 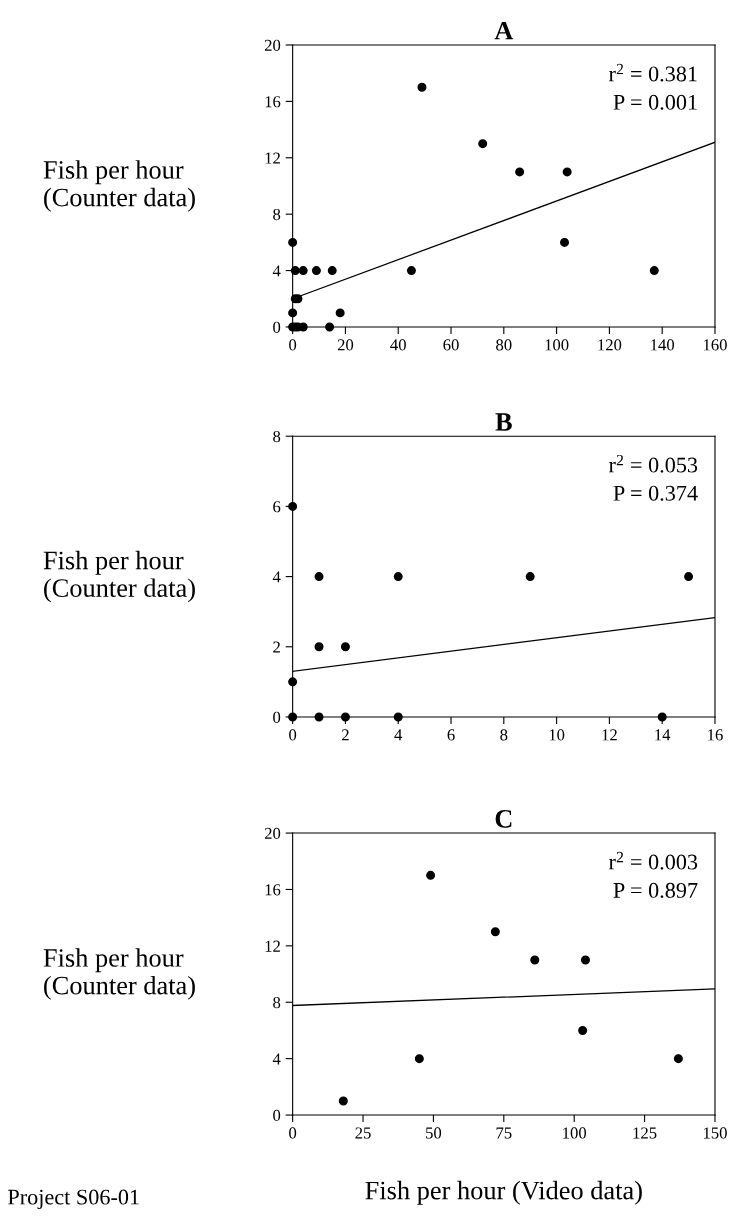 I want to click on x-tick-label: 80, so click(x=504, y=345).